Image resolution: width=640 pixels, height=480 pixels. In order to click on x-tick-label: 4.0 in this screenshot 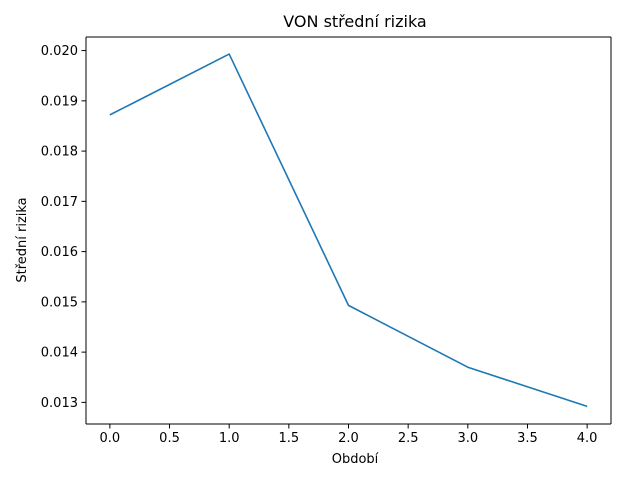, I will do `click(587, 438)`.